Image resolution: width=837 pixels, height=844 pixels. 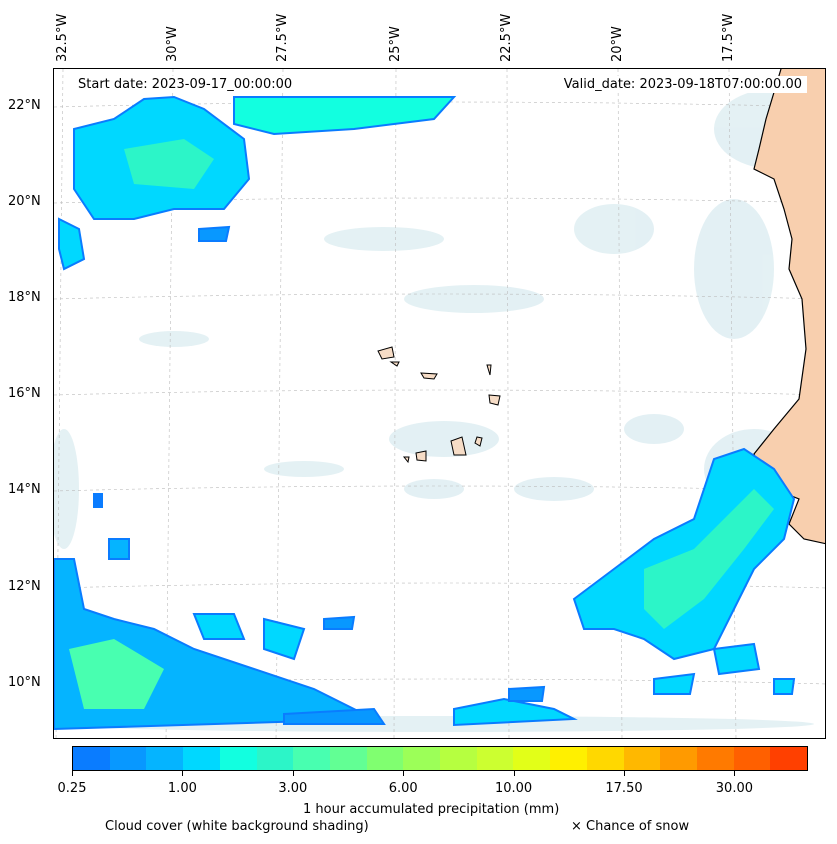 I want to click on land-africa, so click(x=789, y=307).